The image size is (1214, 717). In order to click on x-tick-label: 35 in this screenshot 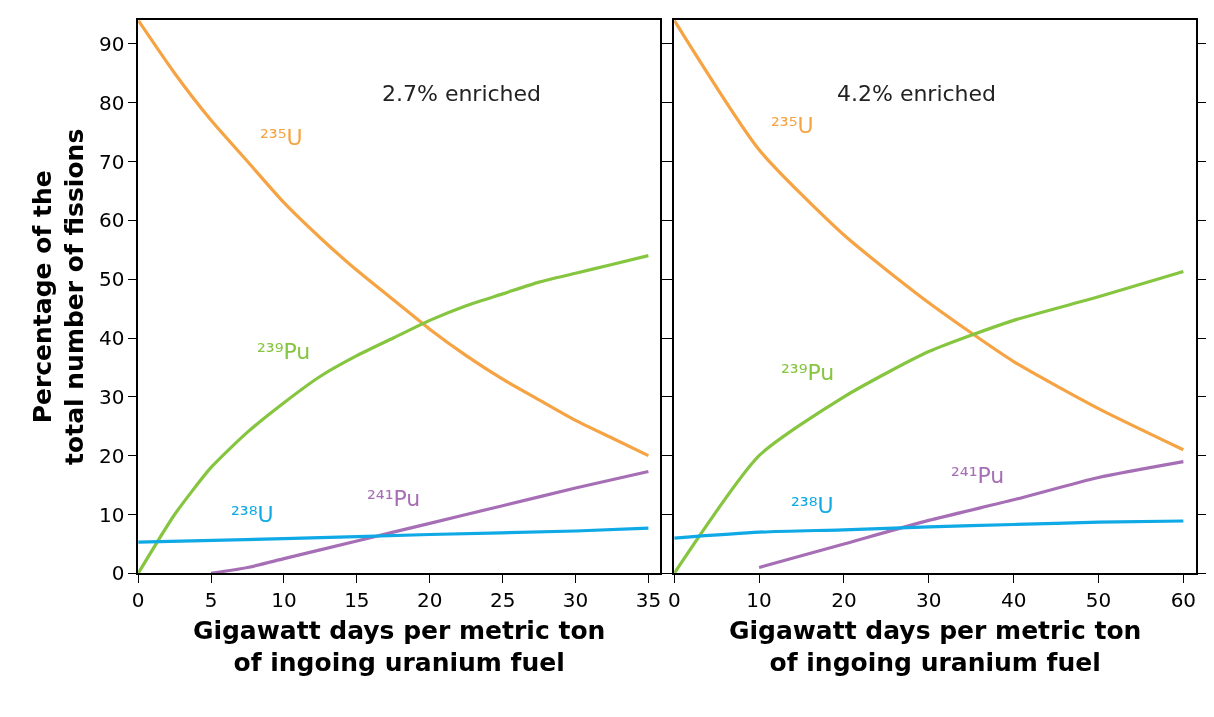, I will do `click(648, 600)`.